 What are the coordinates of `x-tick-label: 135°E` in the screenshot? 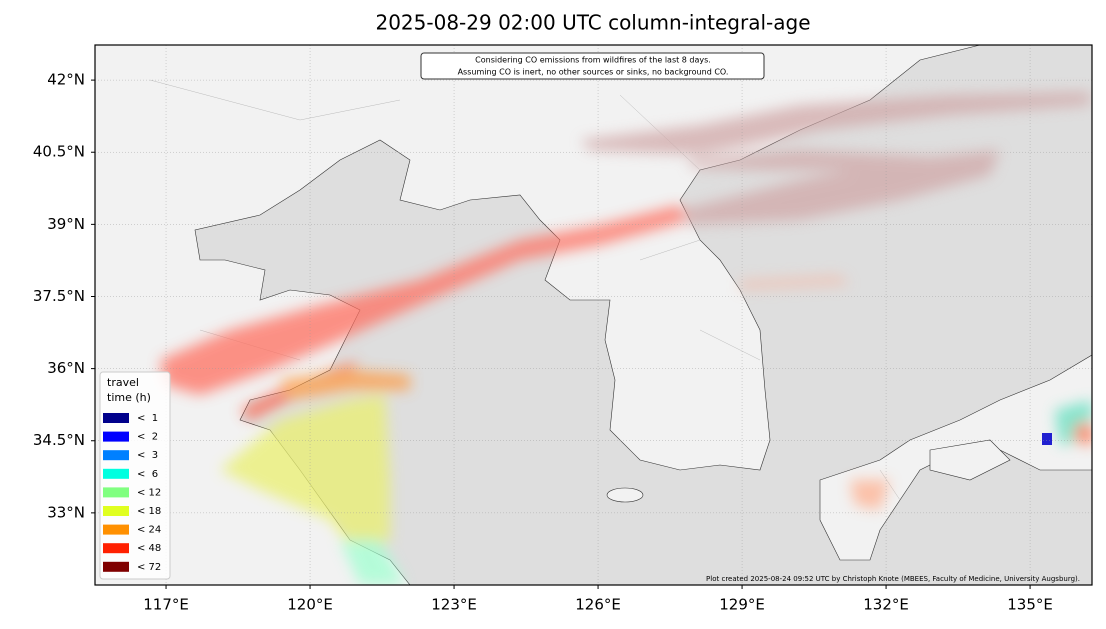 It's located at (1030, 605).